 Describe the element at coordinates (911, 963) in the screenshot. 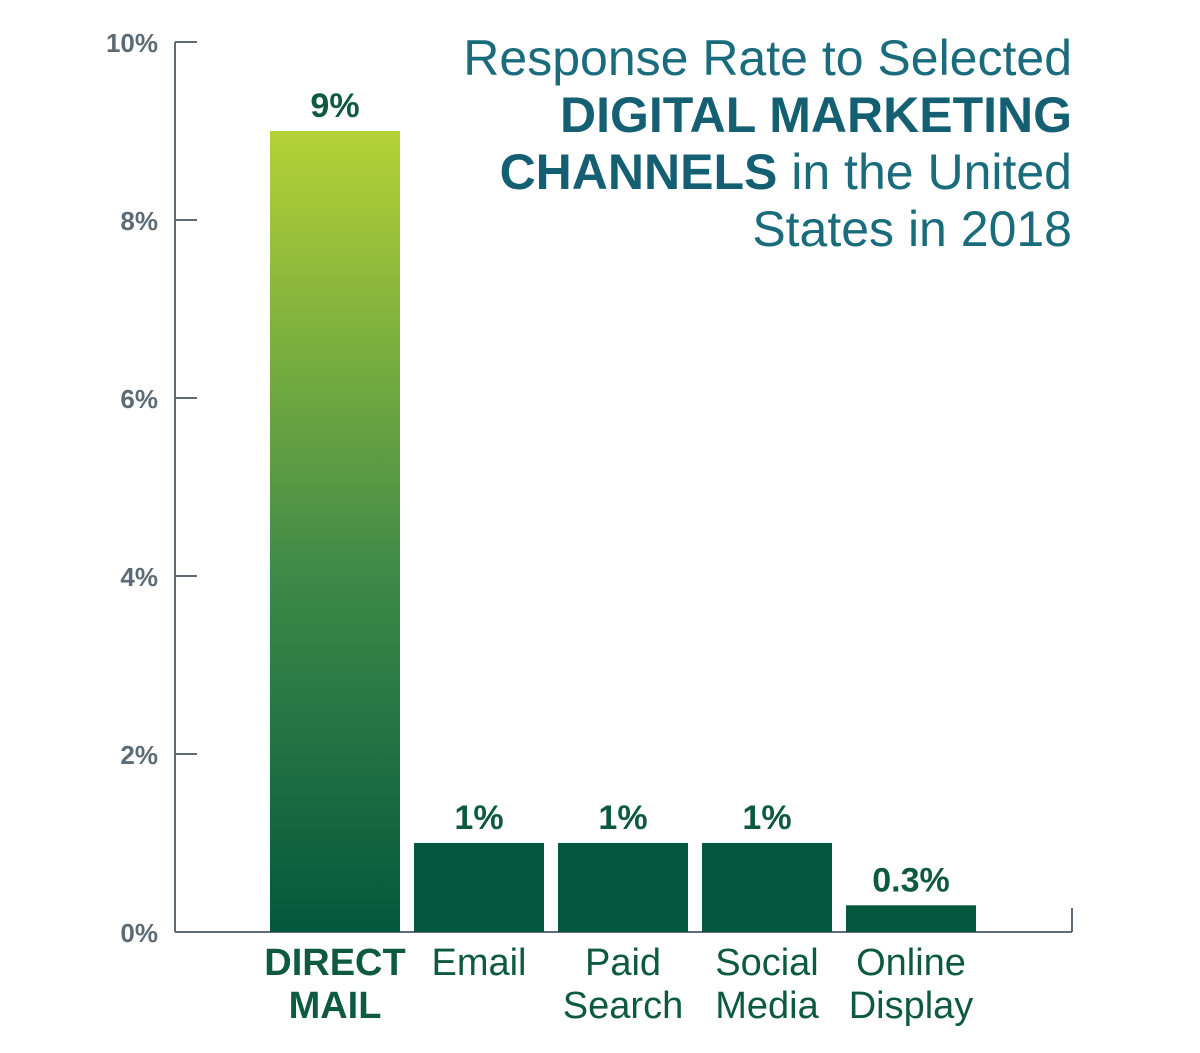

I see `category-label: Online` at that location.